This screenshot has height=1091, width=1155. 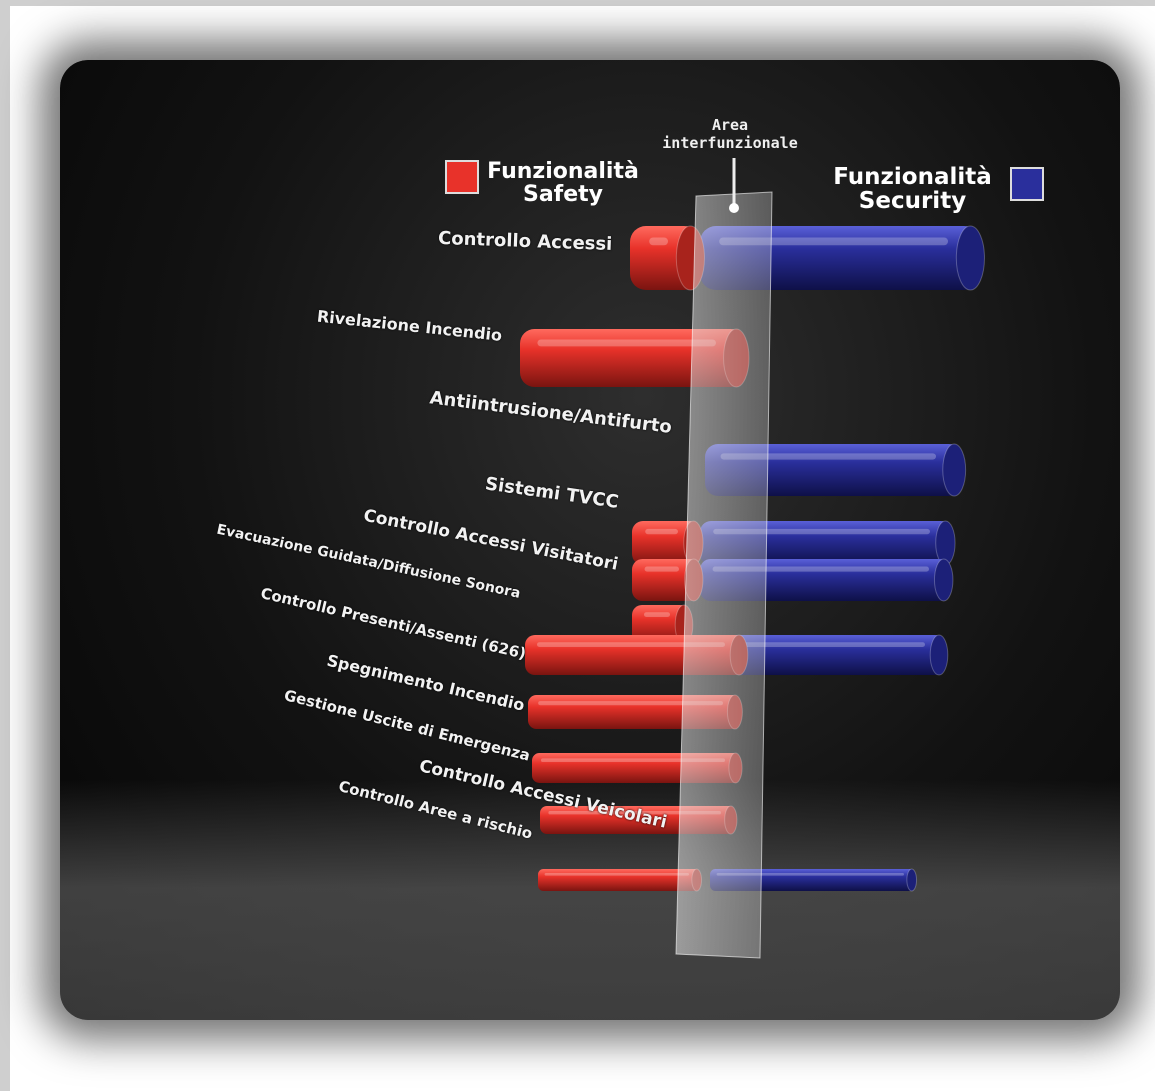 I want to click on frame-left, so click(x=5, y=545).